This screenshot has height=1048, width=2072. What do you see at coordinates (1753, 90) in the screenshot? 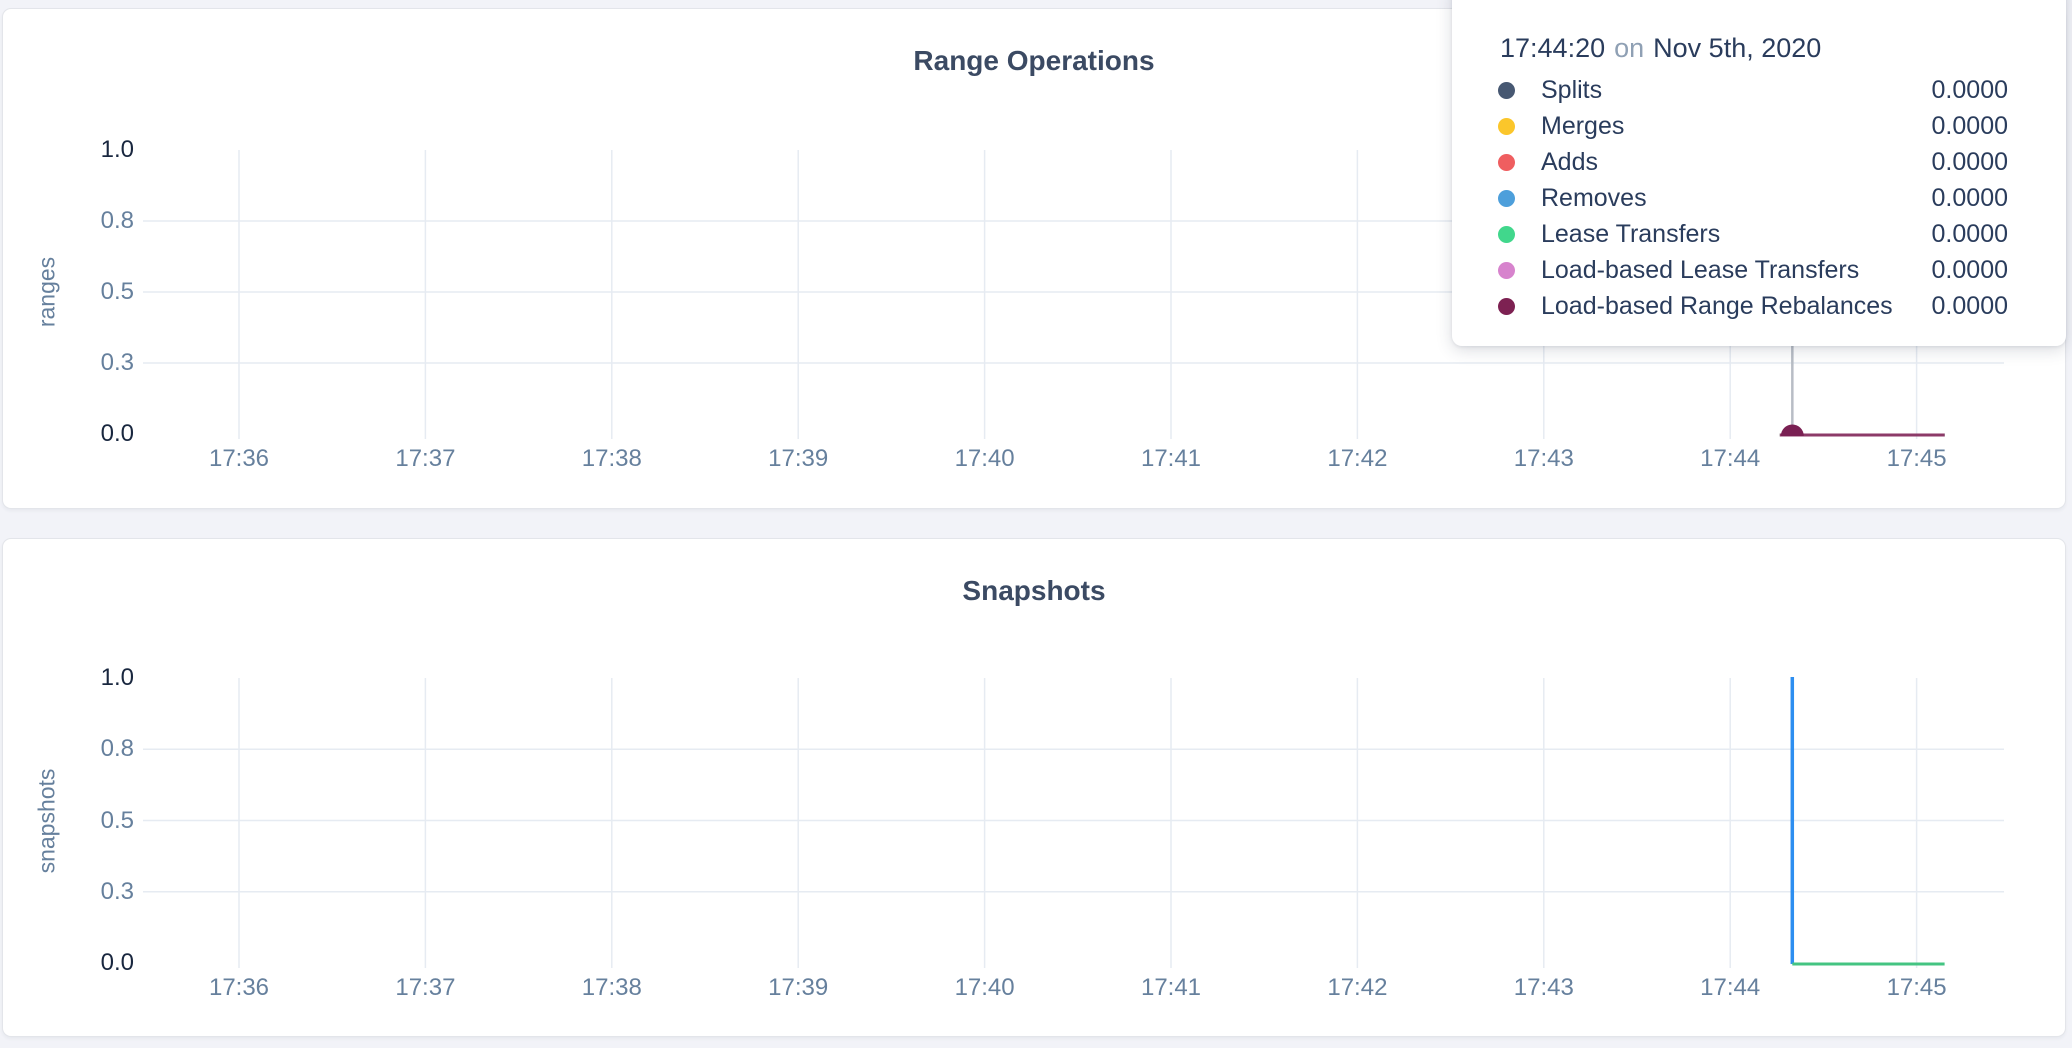
I see `tooltip-series-row: Splits 0.0000` at bounding box center [1753, 90].